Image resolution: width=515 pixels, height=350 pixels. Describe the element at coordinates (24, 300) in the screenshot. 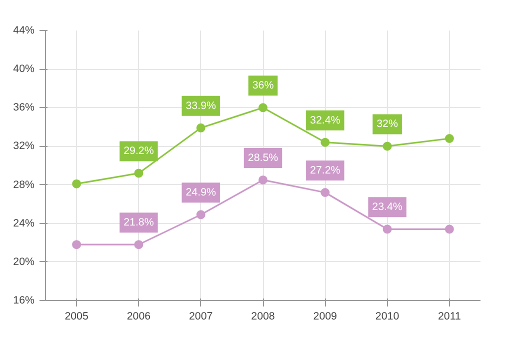

I see `y-tick-label: 16%` at that location.